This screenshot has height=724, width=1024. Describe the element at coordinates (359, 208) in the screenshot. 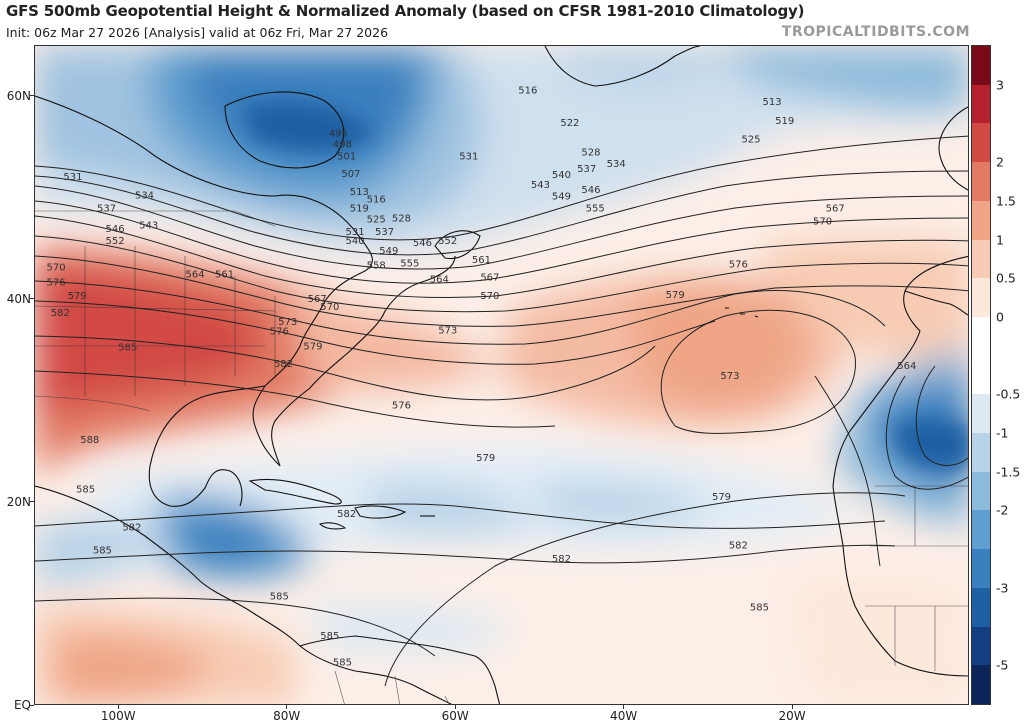

I see `contour-label-text: 519` at that location.